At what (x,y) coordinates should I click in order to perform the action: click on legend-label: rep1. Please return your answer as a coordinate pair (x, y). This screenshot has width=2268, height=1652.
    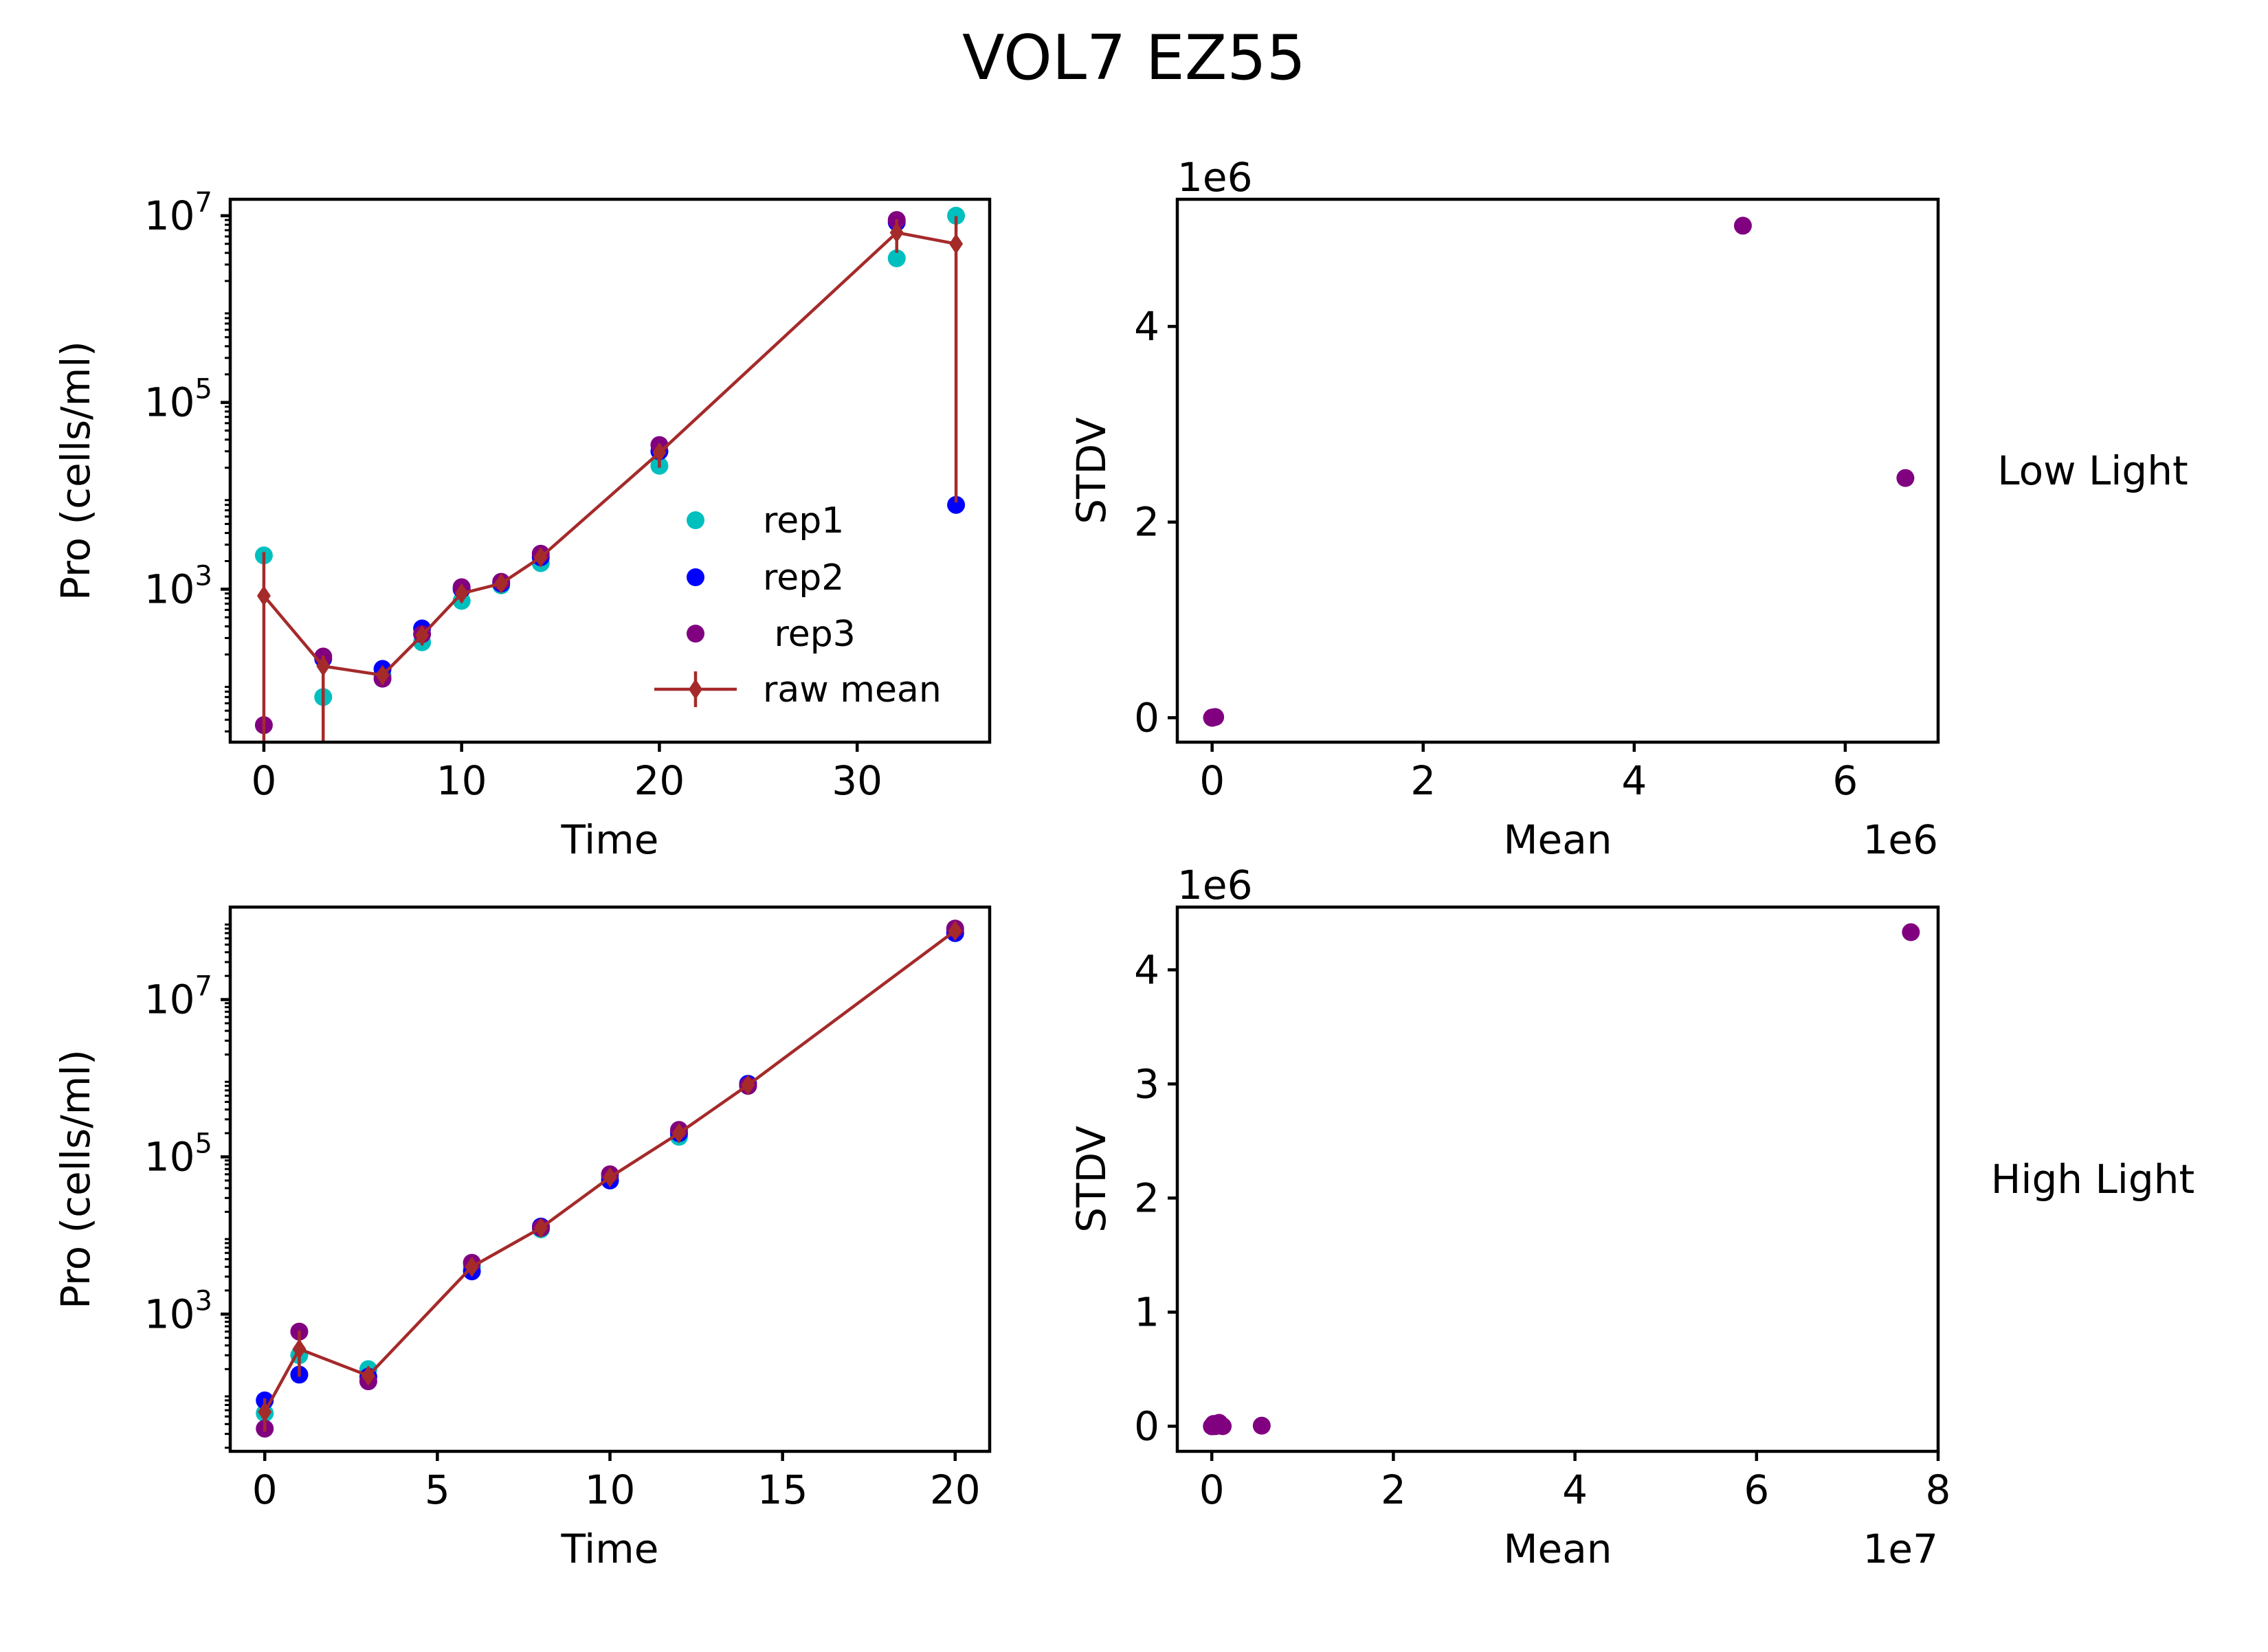
    Looking at the image, I should click on (804, 521).